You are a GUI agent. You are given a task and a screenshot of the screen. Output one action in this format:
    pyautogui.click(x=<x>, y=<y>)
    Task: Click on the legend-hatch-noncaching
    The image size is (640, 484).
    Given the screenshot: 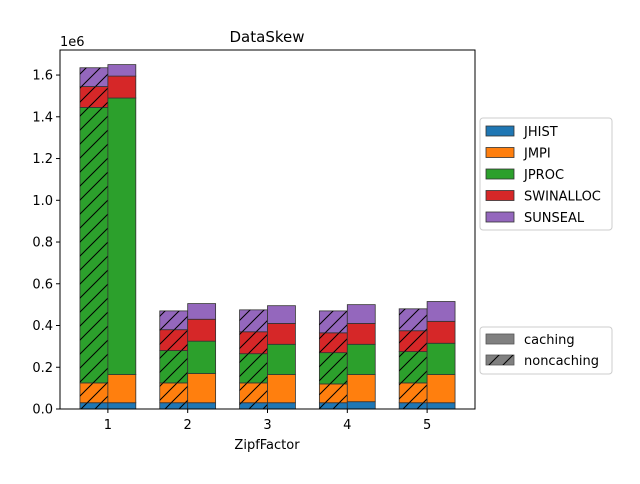 What is the action you would take?
    pyautogui.click(x=500, y=360)
    